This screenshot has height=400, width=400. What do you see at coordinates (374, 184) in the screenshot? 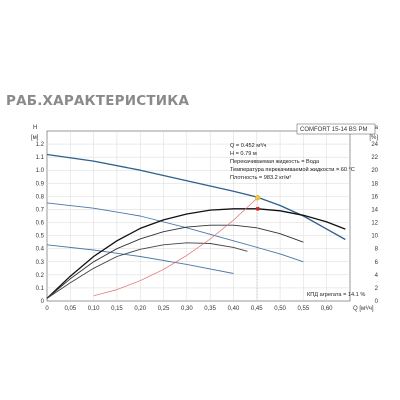
I see `y-right-tick-label: 18` at bounding box center [374, 184].